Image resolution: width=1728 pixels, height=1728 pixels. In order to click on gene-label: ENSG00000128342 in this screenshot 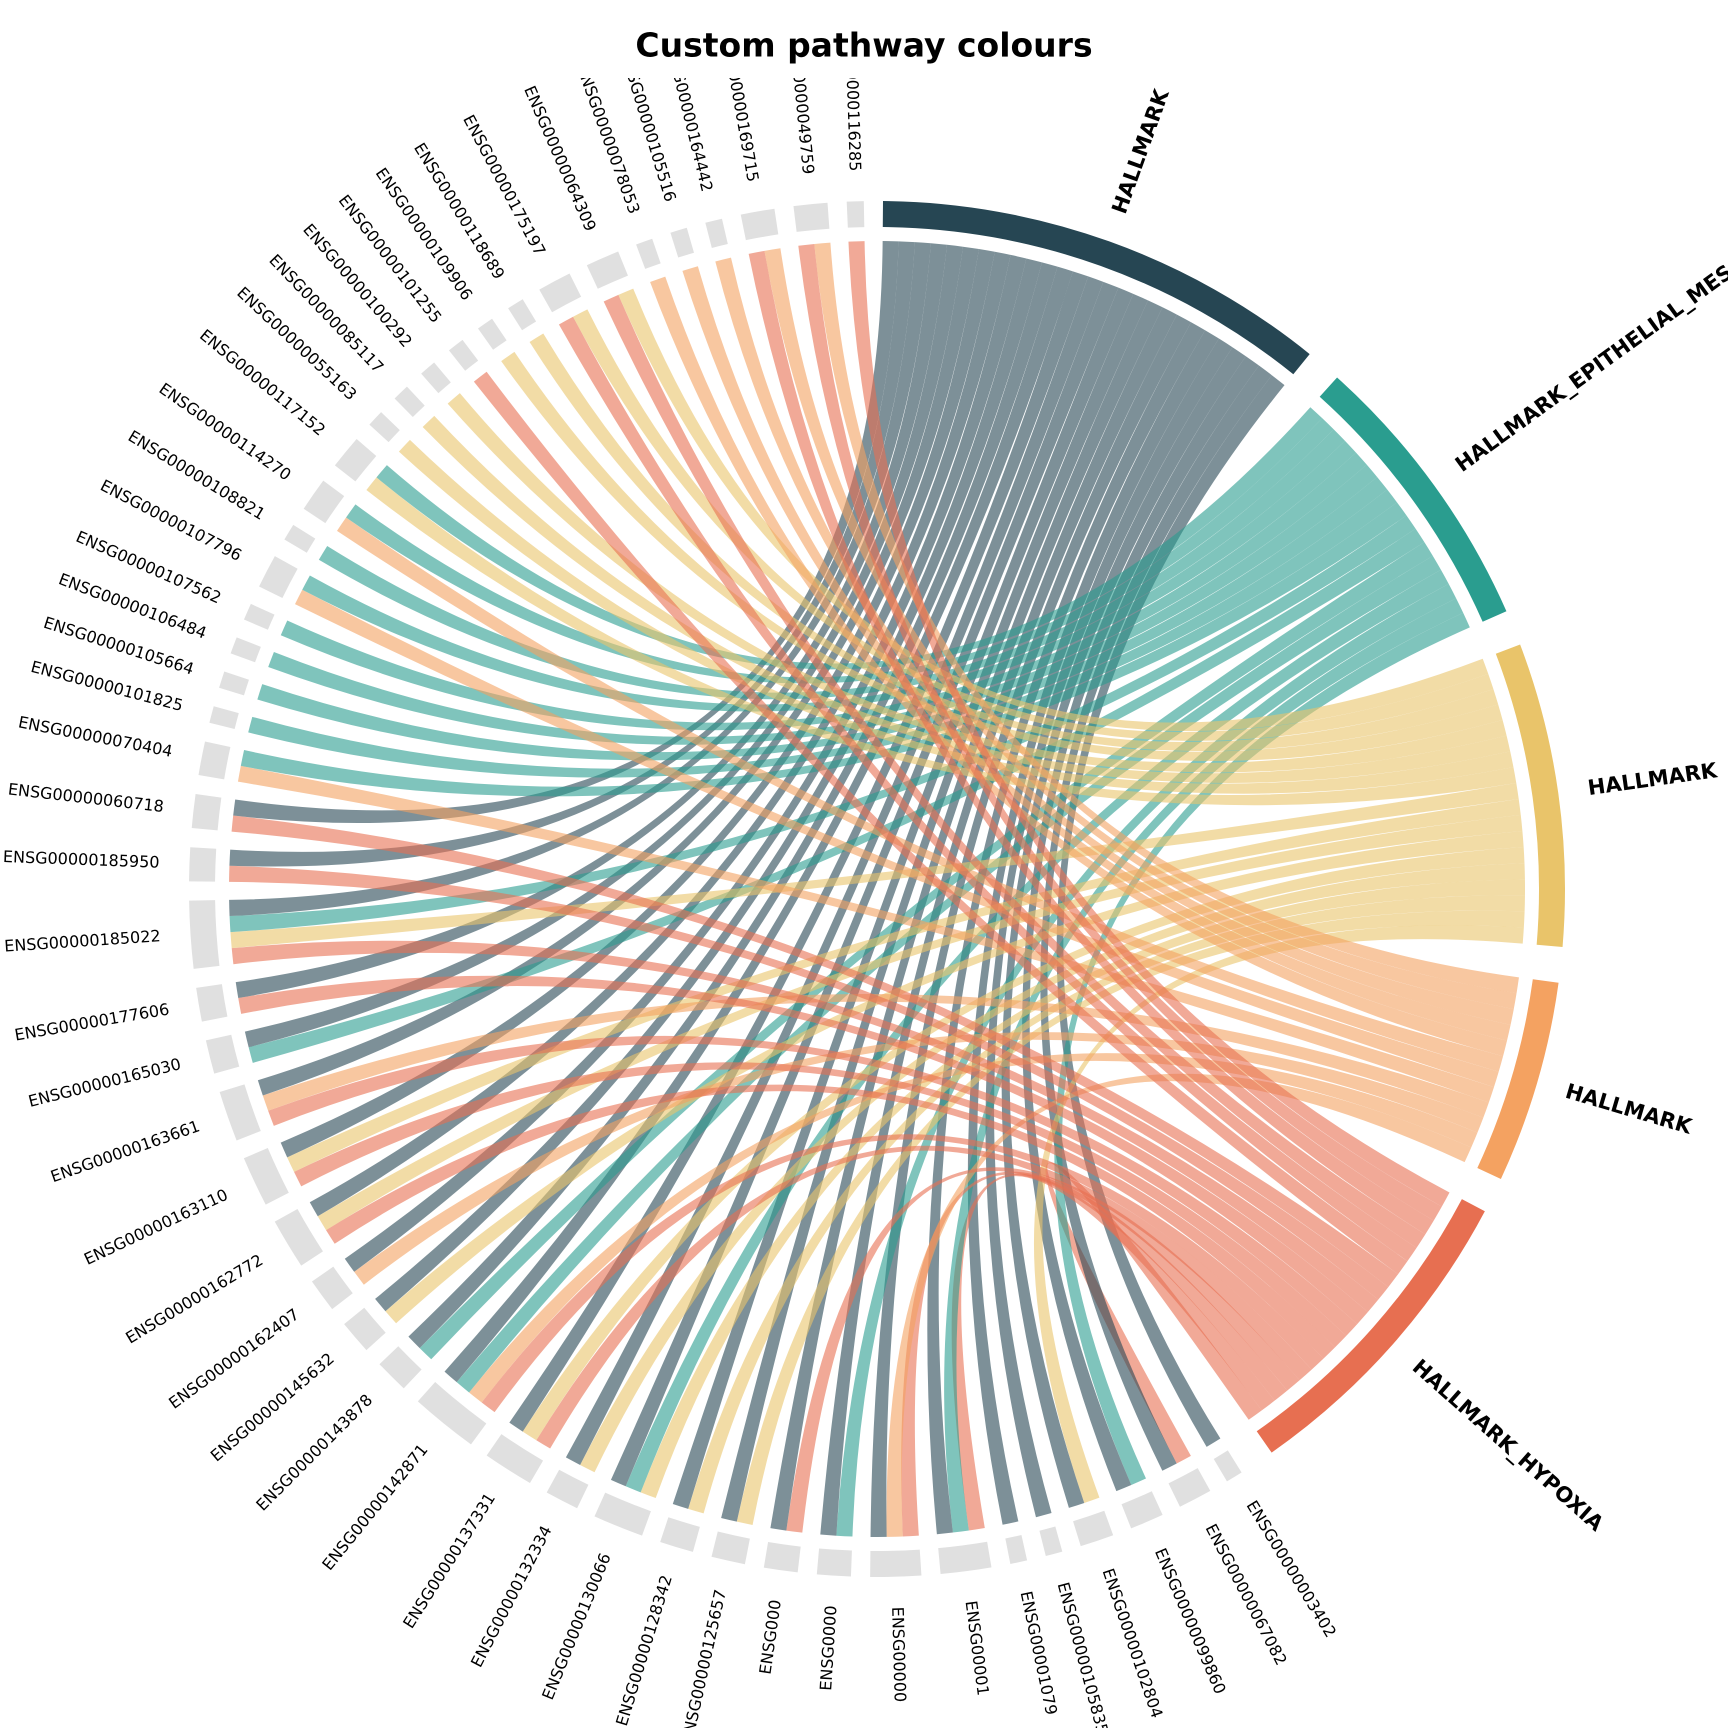, I will do `click(644, 1650)`.